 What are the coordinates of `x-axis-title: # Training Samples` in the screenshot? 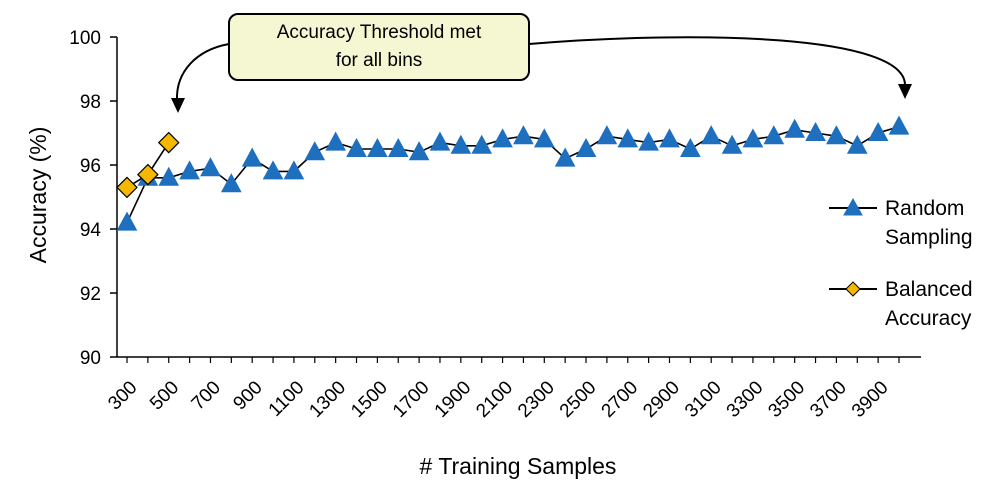 It's located at (518, 466).